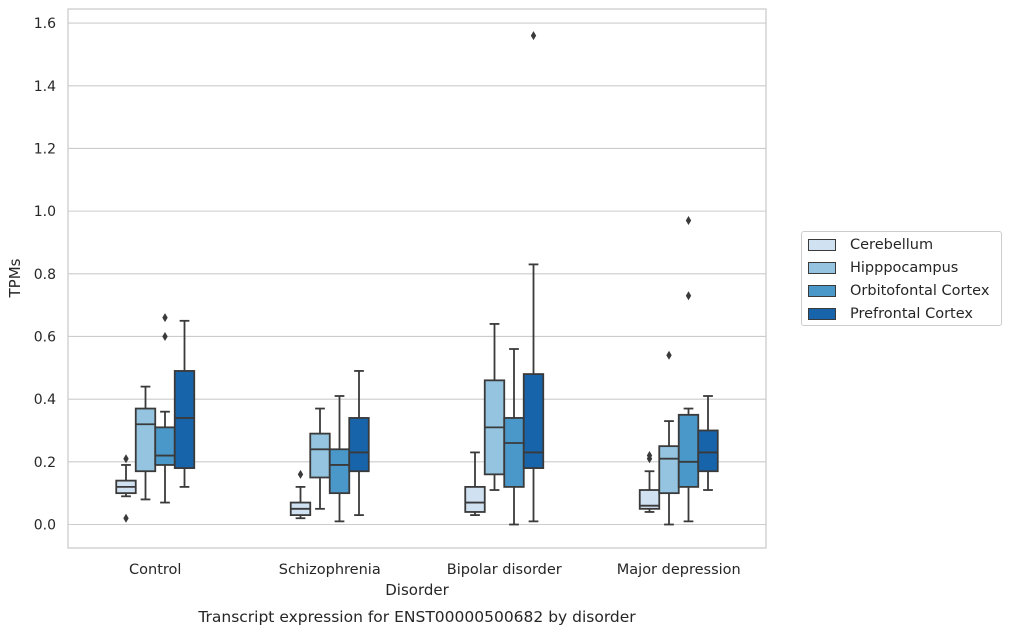 Image resolution: width=1014 pixels, height=634 pixels. I want to click on y-tick-label: 0.2, so click(45, 463).